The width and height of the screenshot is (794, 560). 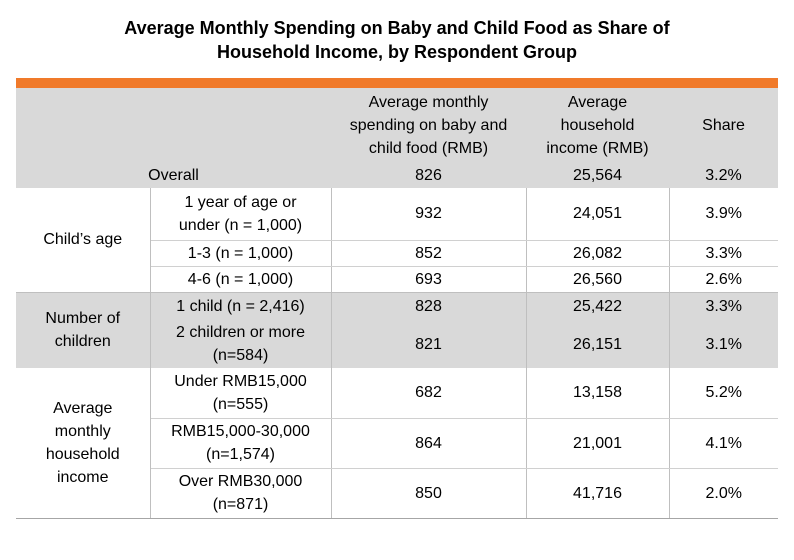 I want to click on row-share: 3.9%, so click(x=723, y=214).